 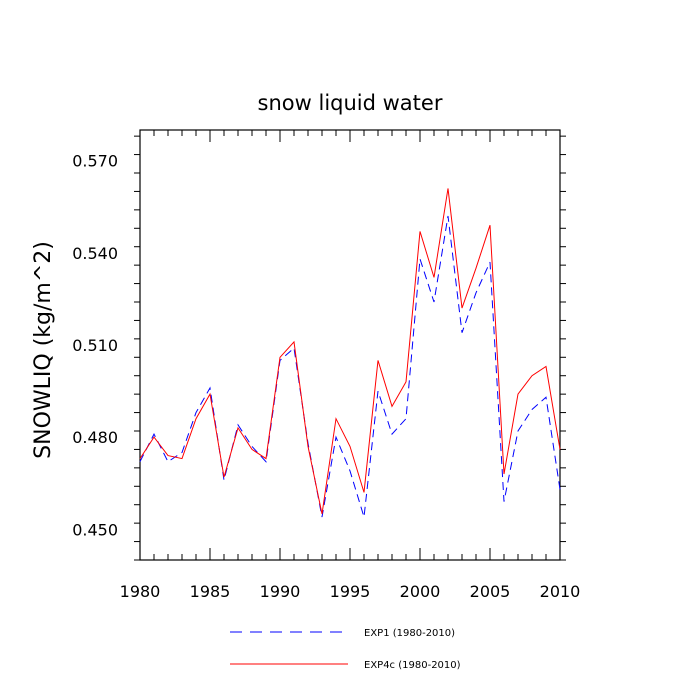 I want to click on y-tick-label: 0.510, so click(x=95, y=345).